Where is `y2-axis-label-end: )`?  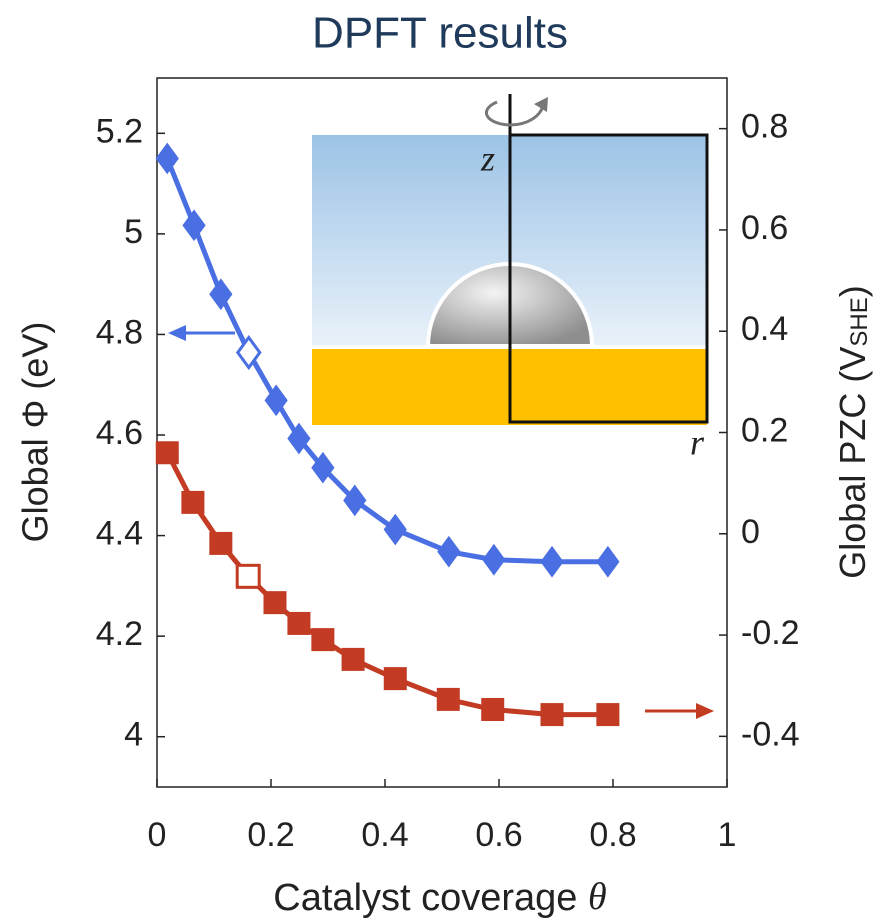
y2-axis-label-end: ) is located at coordinates (852, 291).